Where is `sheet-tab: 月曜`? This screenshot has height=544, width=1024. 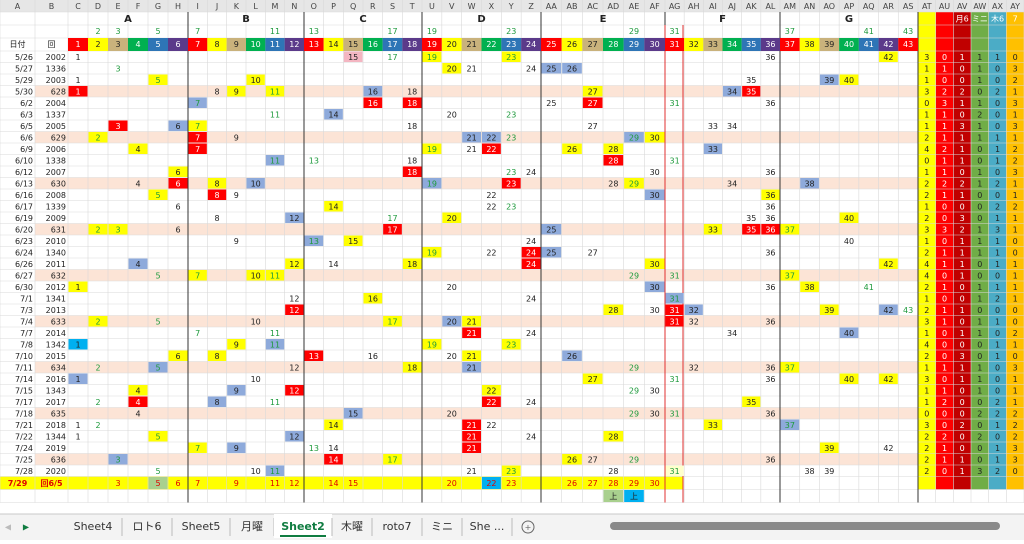 sheet-tab: 月曜 is located at coordinates (252, 526).